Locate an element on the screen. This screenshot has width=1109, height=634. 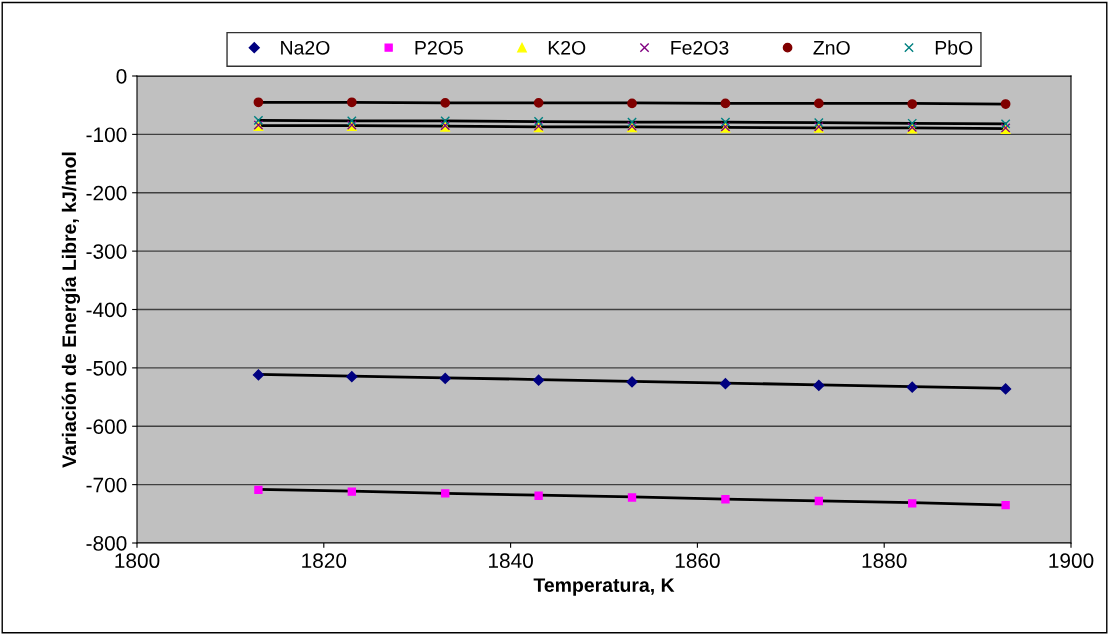
legend-label: Fe2O3 is located at coordinates (700, 47).